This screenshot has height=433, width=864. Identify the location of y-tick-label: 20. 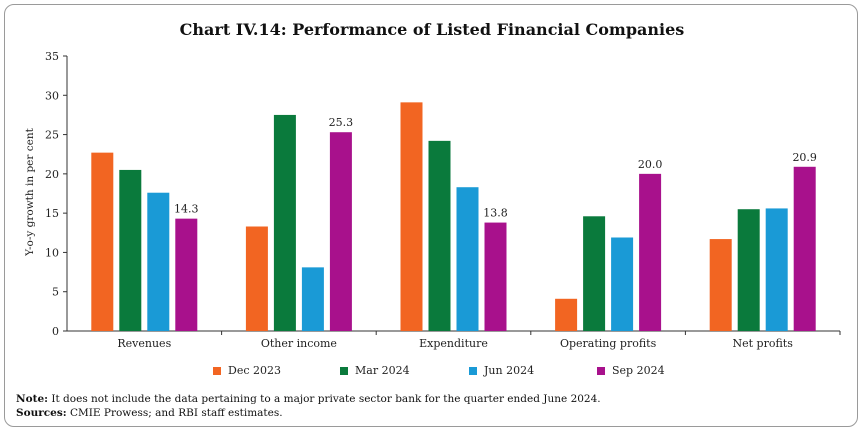
(52, 174).